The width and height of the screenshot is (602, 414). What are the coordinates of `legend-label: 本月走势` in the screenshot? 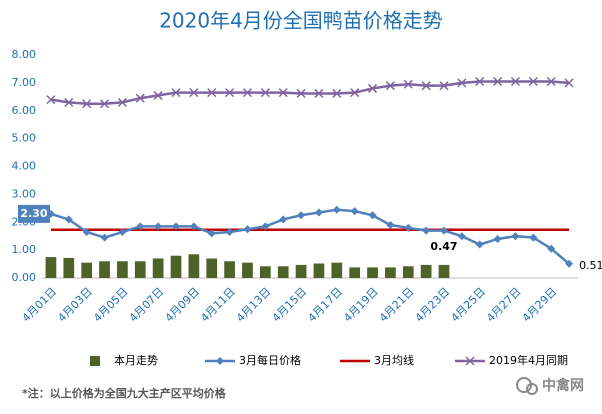 It's located at (136, 360).